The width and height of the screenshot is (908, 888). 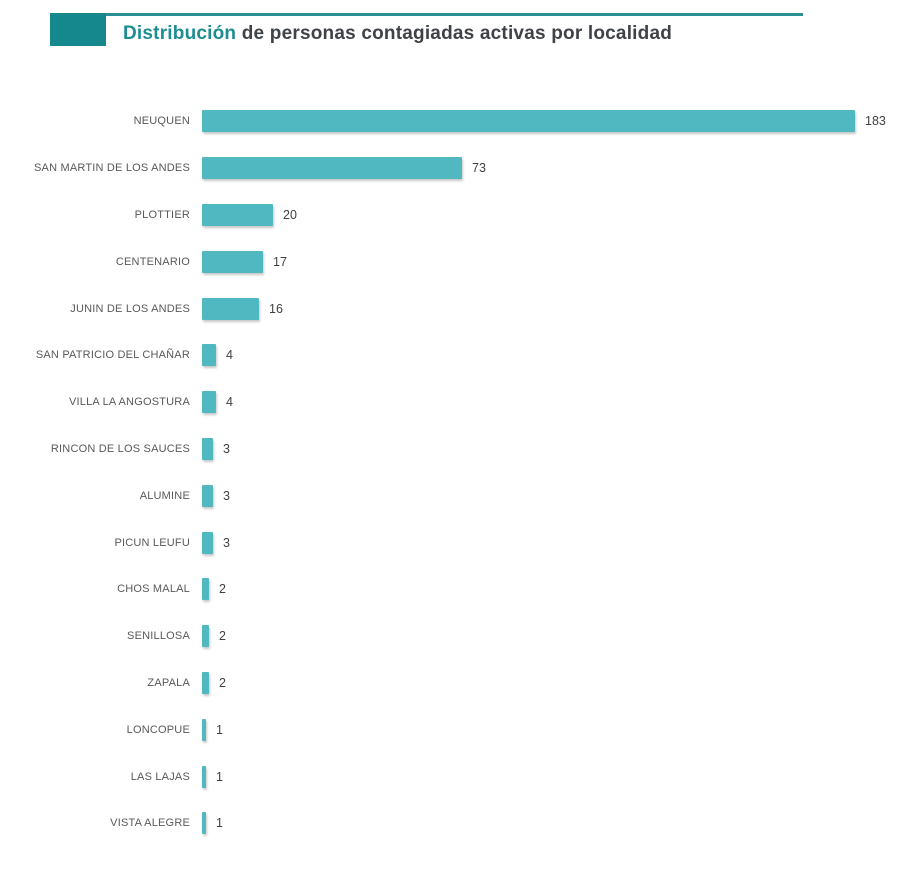 What do you see at coordinates (120, 448) in the screenshot?
I see `category-label: RINCON DE LOS SAUCES` at bounding box center [120, 448].